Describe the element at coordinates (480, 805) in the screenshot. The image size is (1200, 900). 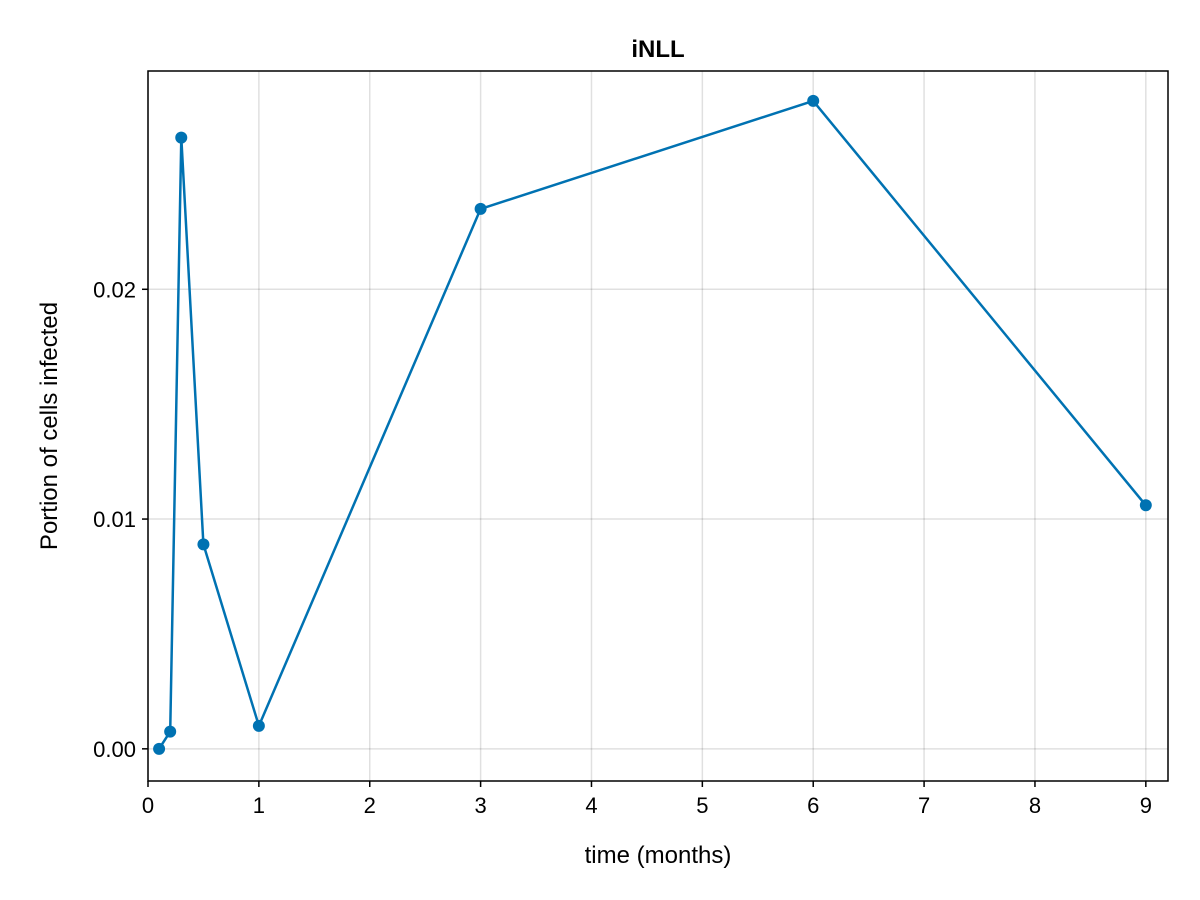
I see `x-tick-label: 3` at that location.